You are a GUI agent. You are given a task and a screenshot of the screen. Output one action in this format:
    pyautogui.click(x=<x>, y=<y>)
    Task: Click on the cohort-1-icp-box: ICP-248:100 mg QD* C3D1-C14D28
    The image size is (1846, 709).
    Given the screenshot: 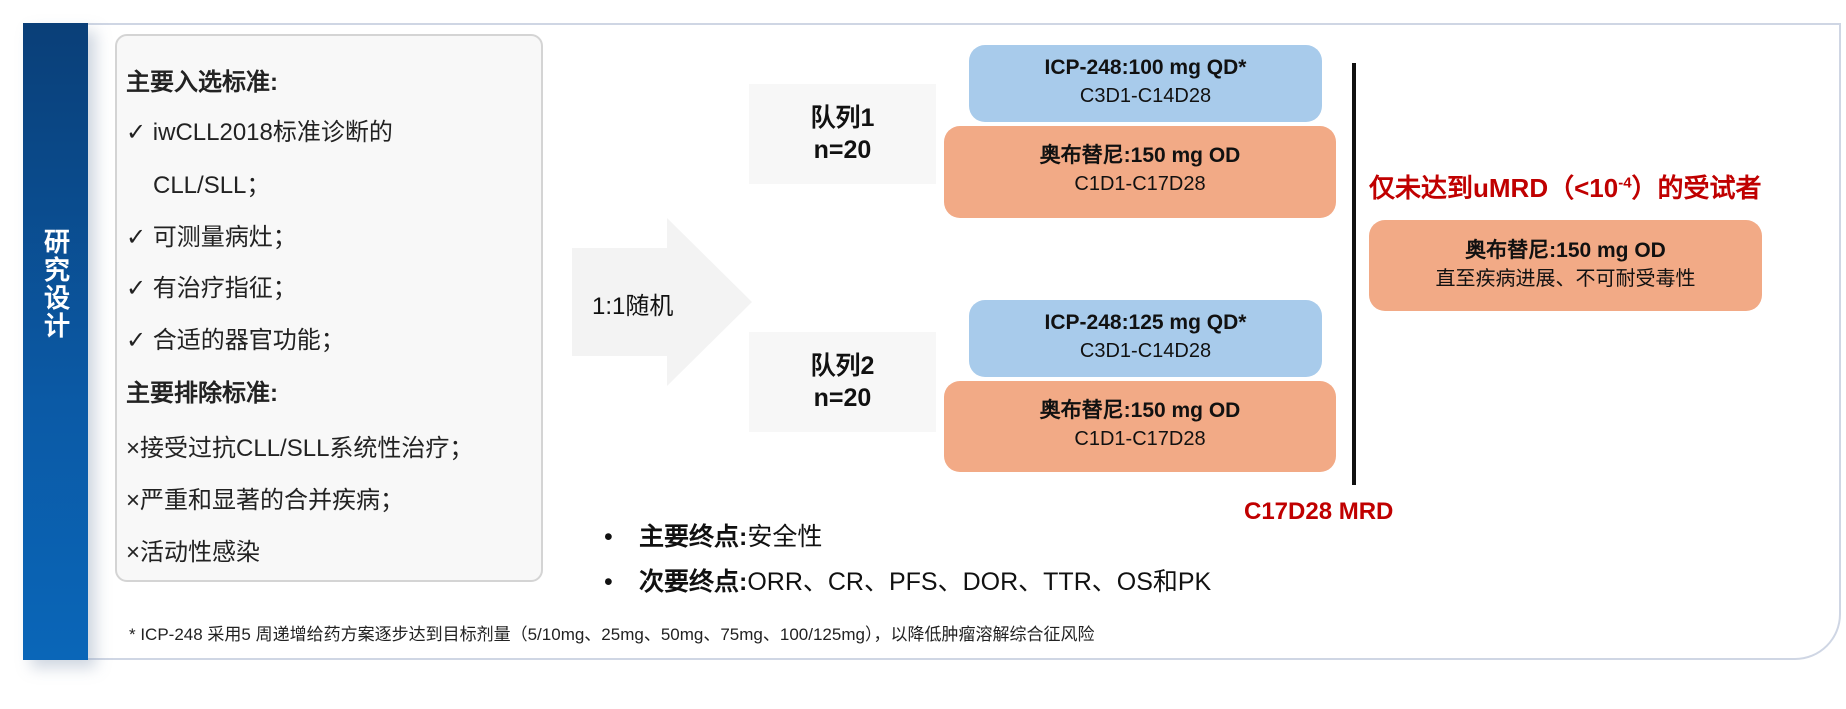 What is the action you would take?
    pyautogui.click(x=1145, y=83)
    